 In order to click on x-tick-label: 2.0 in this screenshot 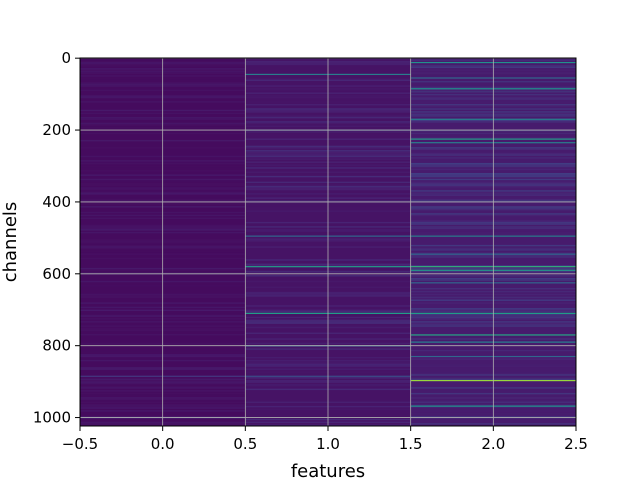, I will do `click(493, 444)`.